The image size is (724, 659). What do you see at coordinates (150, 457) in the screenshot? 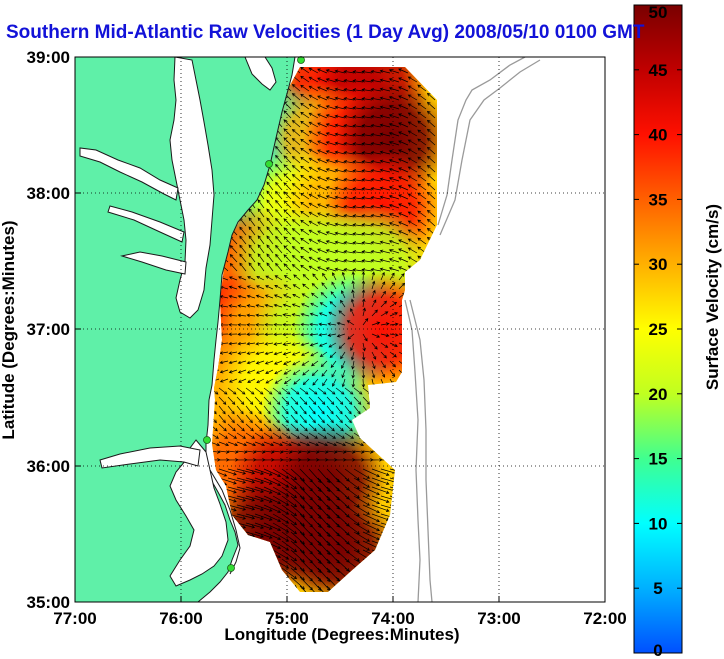
I see `albemarle-sound` at bounding box center [150, 457].